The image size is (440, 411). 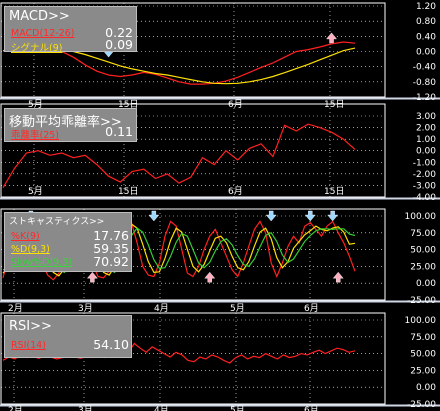 What do you see at coordinates (426, 140) in the screenshot?
I see `divergence-y-tick-label: 1.00` at bounding box center [426, 140].